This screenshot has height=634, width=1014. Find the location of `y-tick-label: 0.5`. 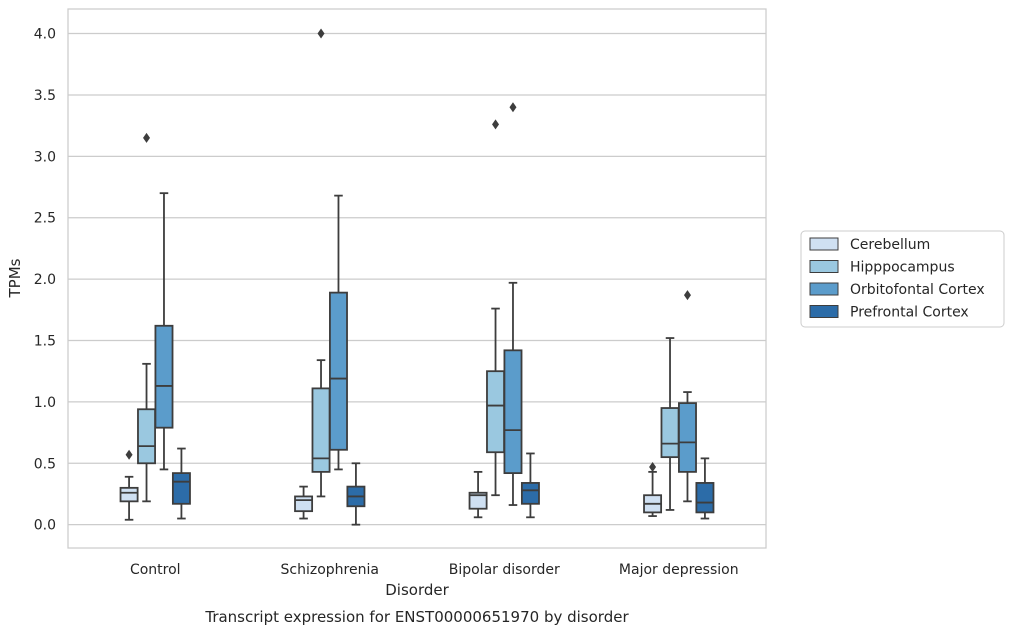

y-tick-label: 0.5 is located at coordinates (45, 464).